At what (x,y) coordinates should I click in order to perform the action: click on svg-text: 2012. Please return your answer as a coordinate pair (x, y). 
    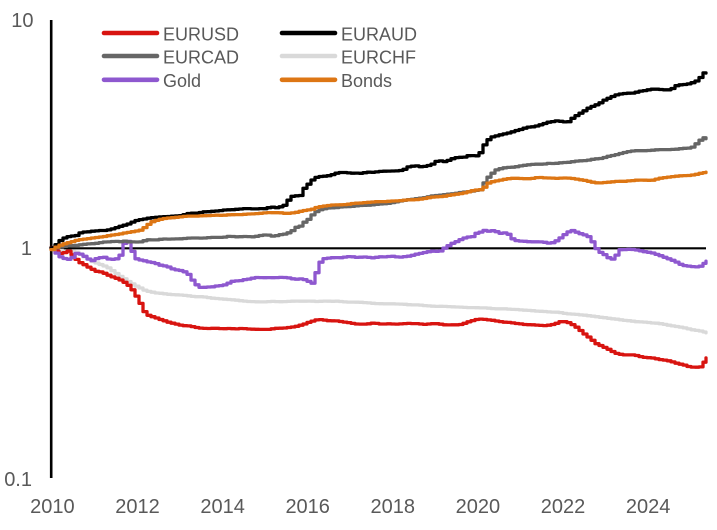
    Looking at the image, I should click on (137, 507).